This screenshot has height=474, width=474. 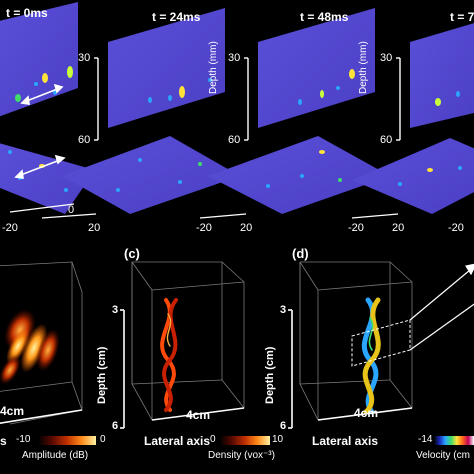 I want to click on time-label-2: t = 48ms, so click(x=324, y=17).